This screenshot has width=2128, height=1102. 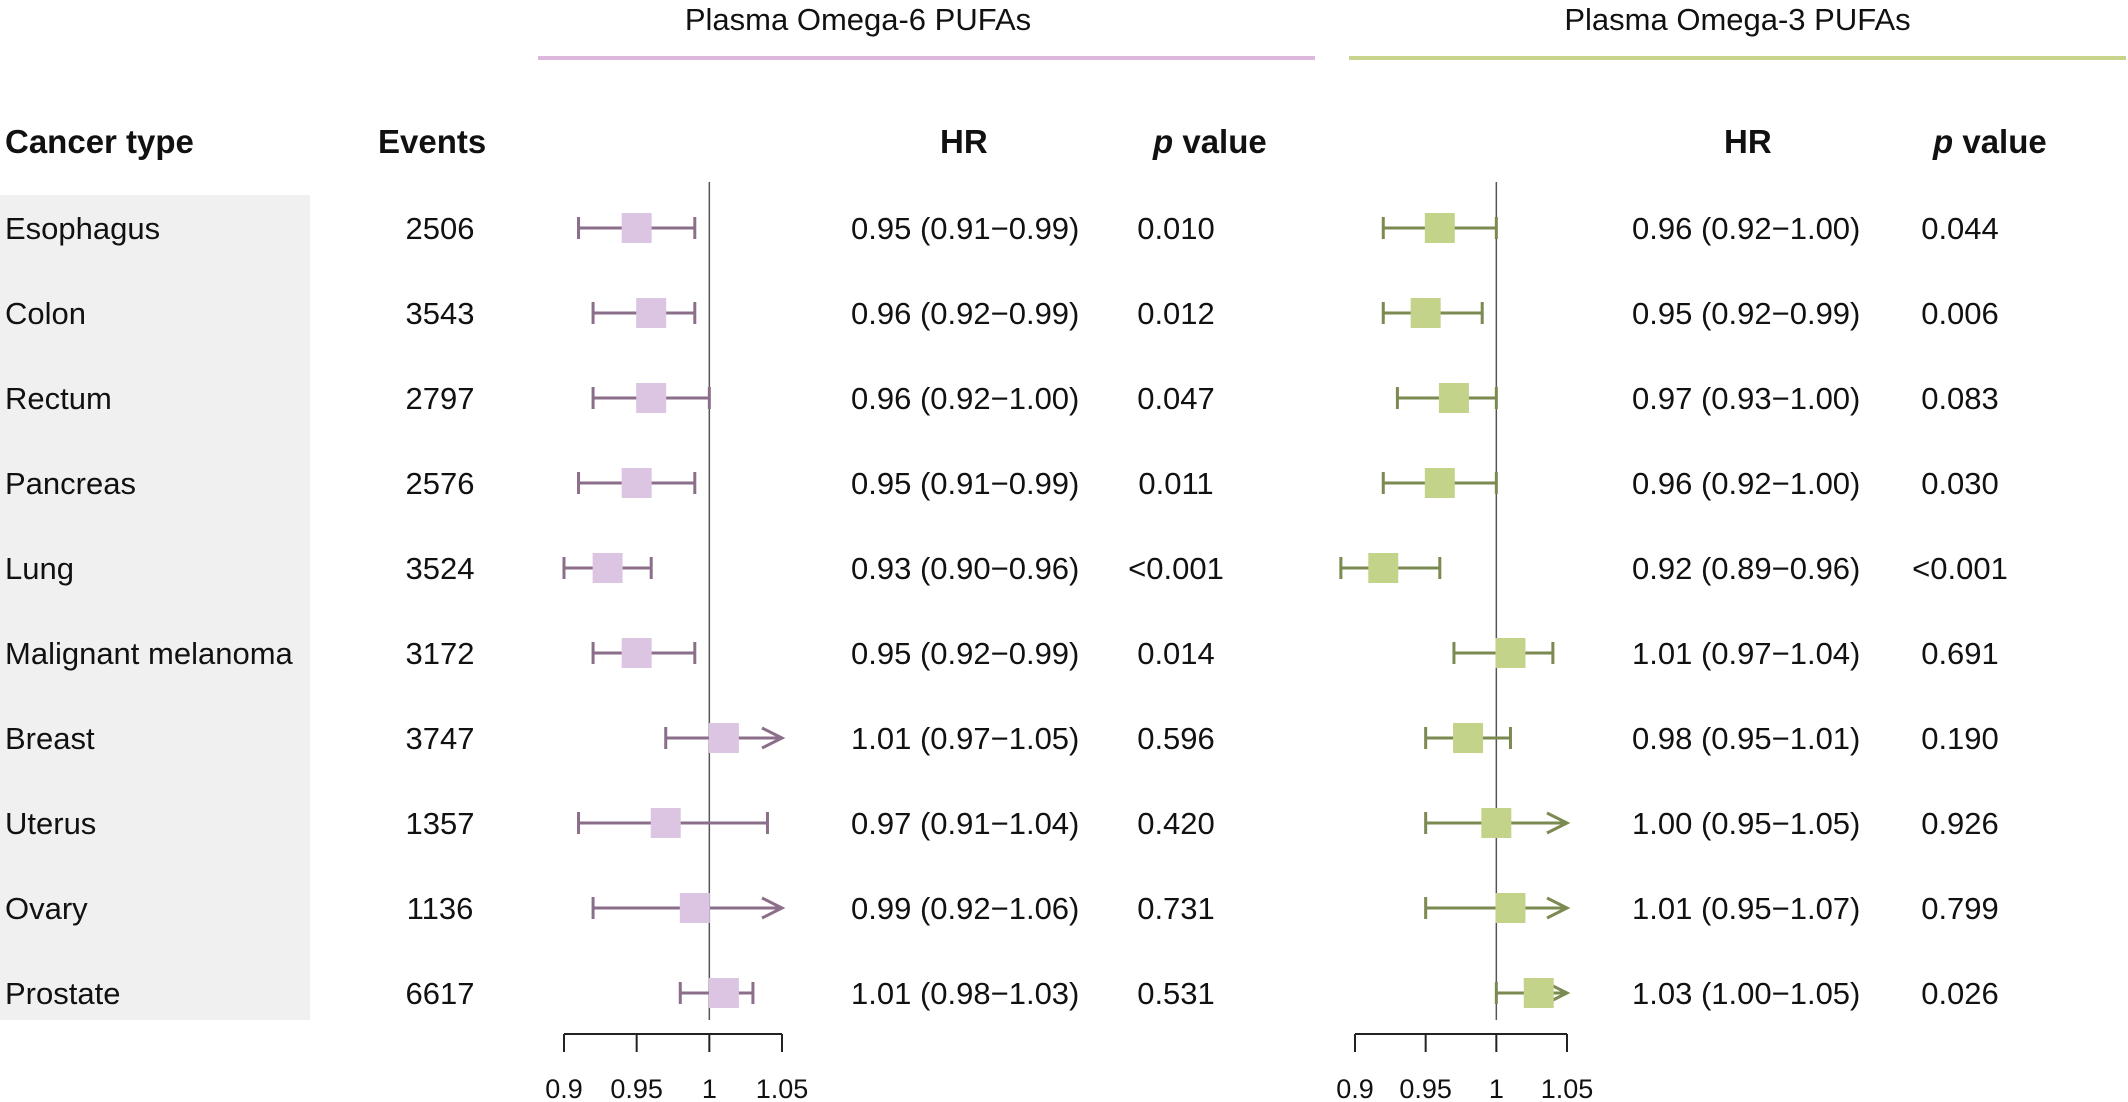 I want to click on header-p-value-omega6: p value, so click(x=1210, y=141).